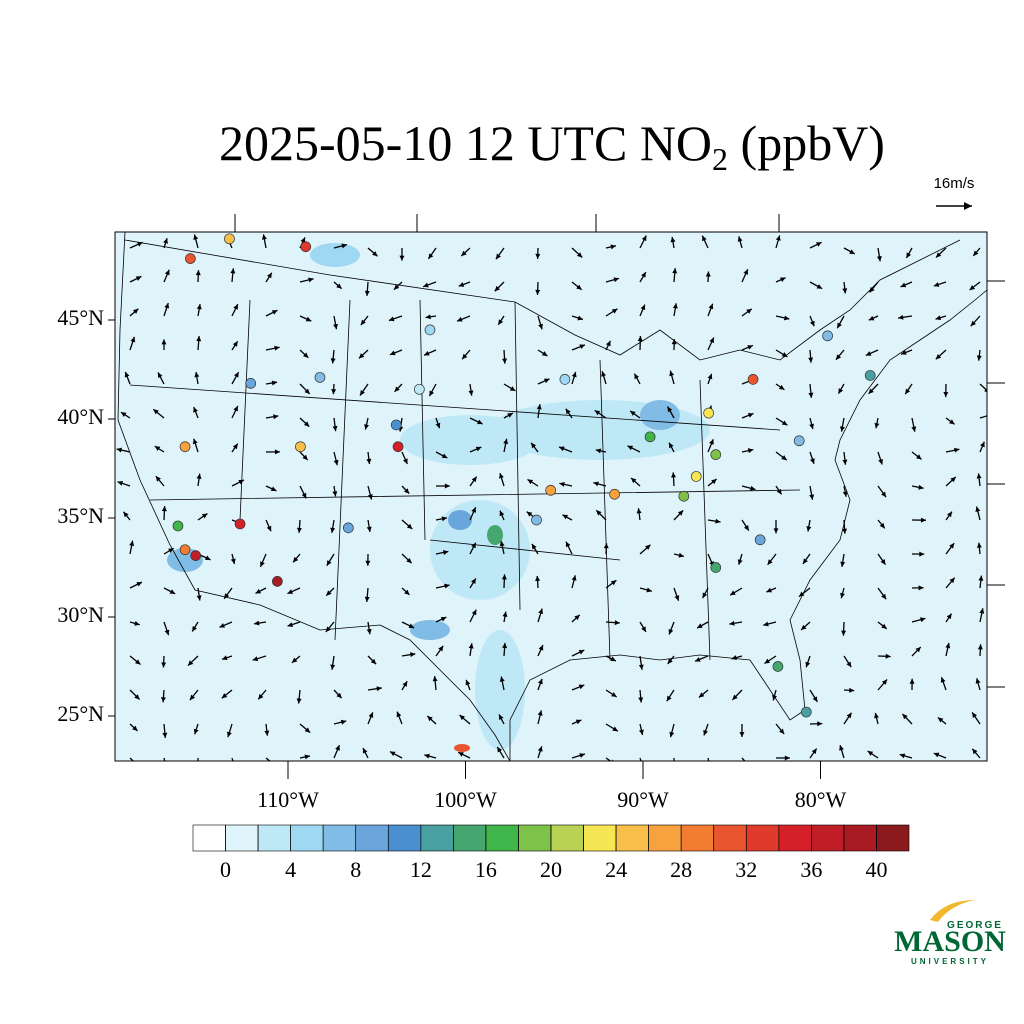 This screenshot has width=1024, height=1024. Describe the element at coordinates (288, 799) in the screenshot. I see `lon-tick-label: 110°W` at that location.